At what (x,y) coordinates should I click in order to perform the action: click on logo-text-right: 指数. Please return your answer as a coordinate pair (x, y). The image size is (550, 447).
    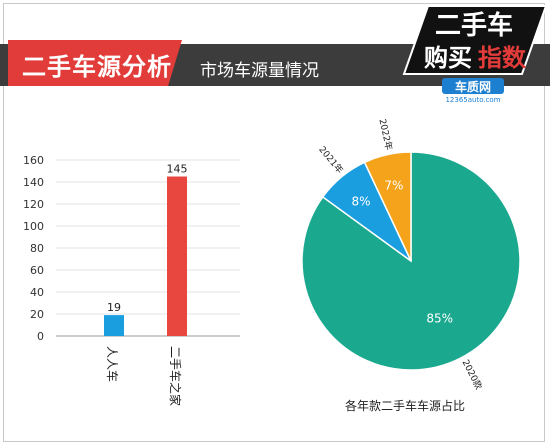
    Looking at the image, I should click on (502, 58).